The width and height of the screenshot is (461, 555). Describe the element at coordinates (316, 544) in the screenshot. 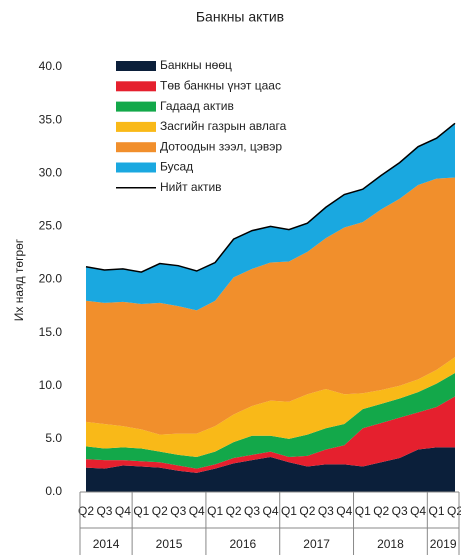

I see `year-label: 2017` at that location.